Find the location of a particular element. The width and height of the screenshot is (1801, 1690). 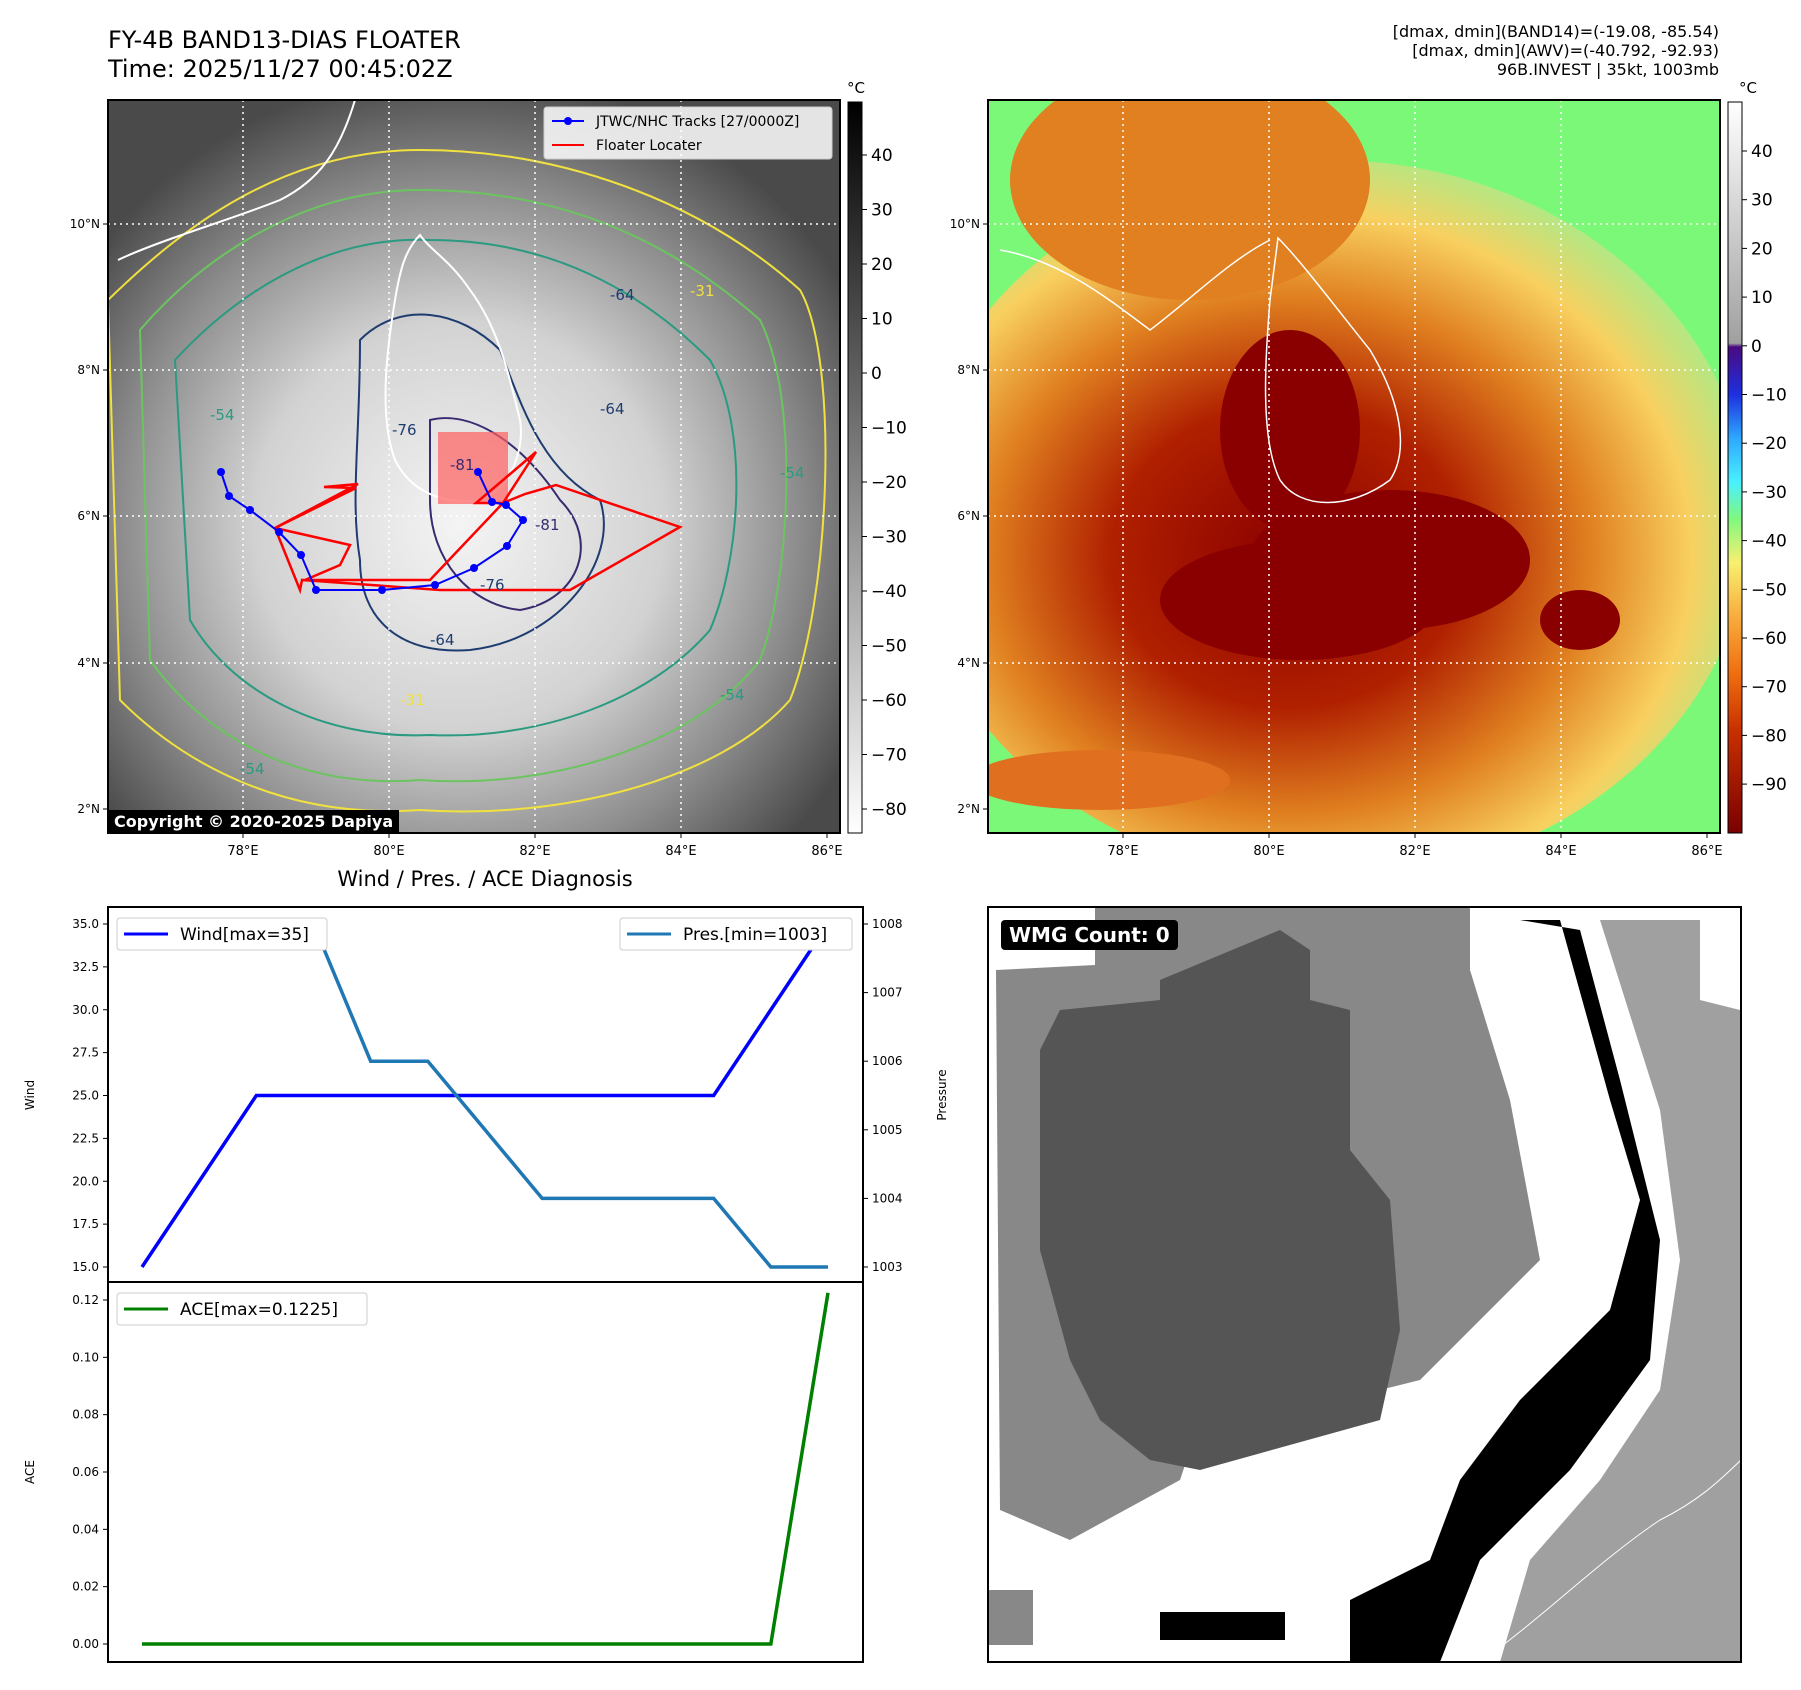

colorbar-tick-label: −70 is located at coordinates (889, 756).